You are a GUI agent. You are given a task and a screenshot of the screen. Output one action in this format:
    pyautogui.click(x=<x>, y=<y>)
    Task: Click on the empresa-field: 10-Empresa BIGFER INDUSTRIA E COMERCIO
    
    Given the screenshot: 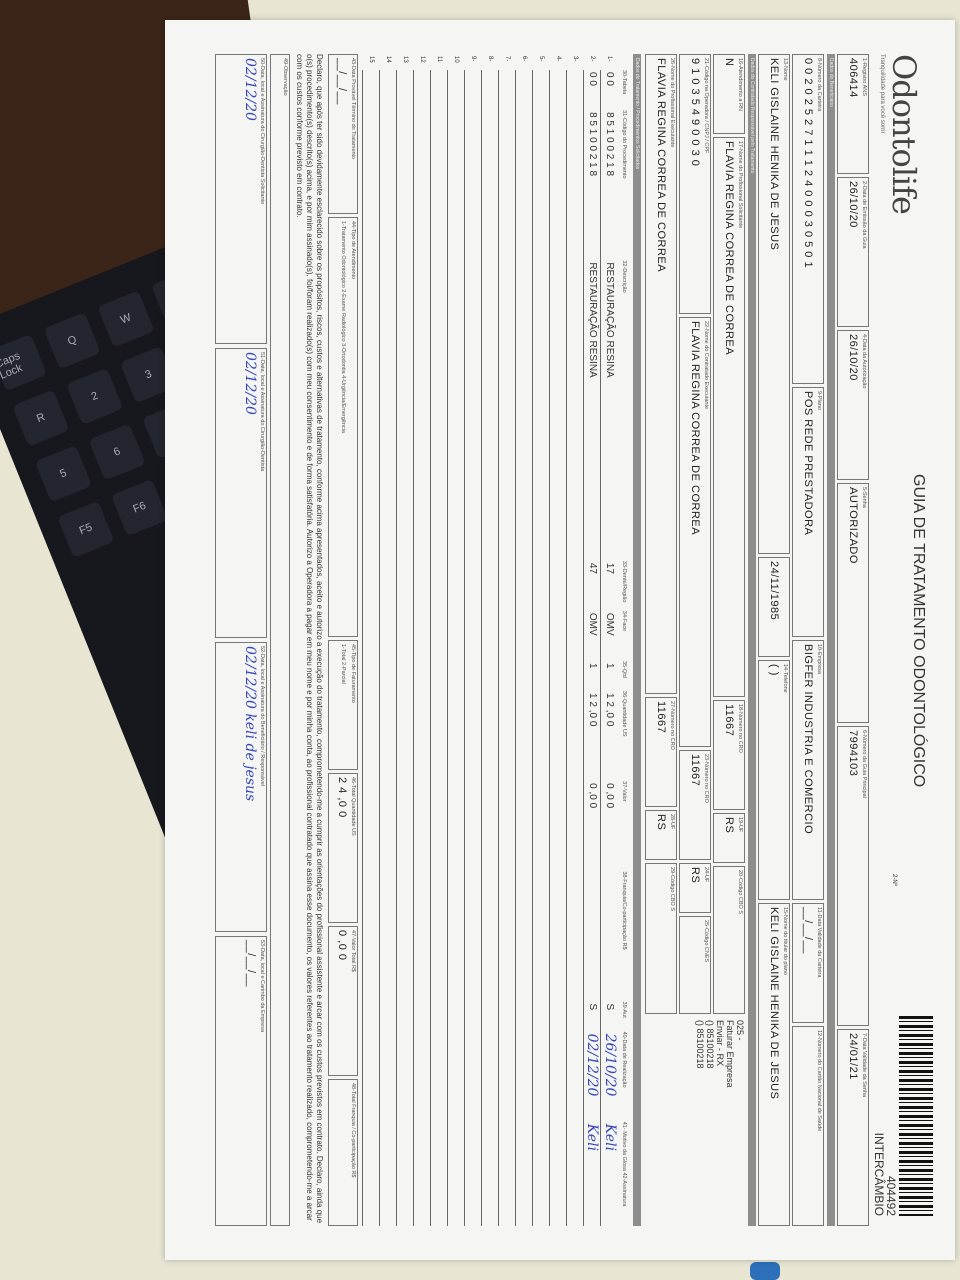 What is the action you would take?
    pyautogui.click(x=808, y=770)
    